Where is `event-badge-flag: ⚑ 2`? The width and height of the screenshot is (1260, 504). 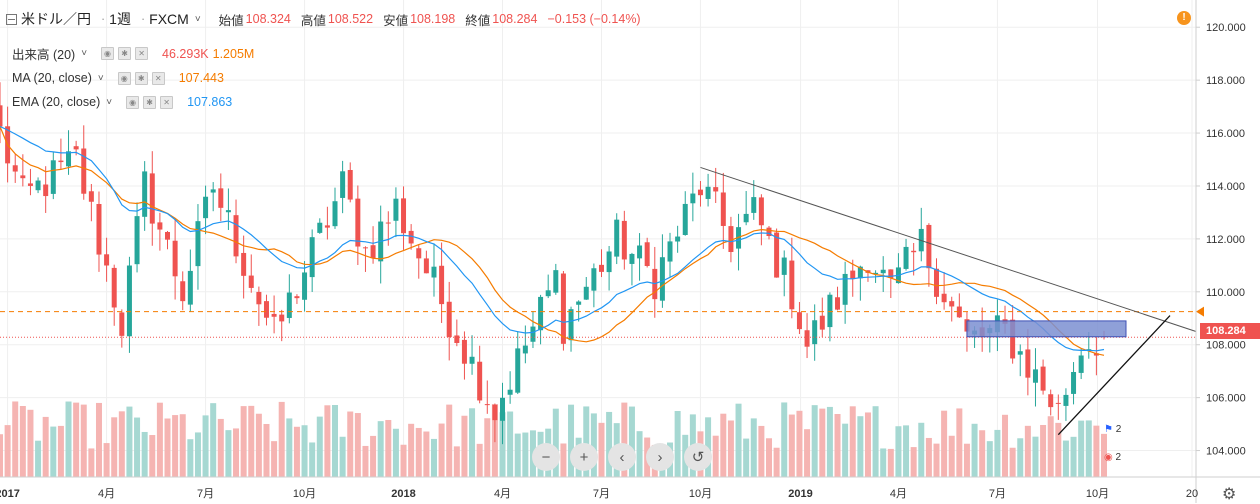
event-badge-flag: ⚑ 2 is located at coordinates (1113, 429).